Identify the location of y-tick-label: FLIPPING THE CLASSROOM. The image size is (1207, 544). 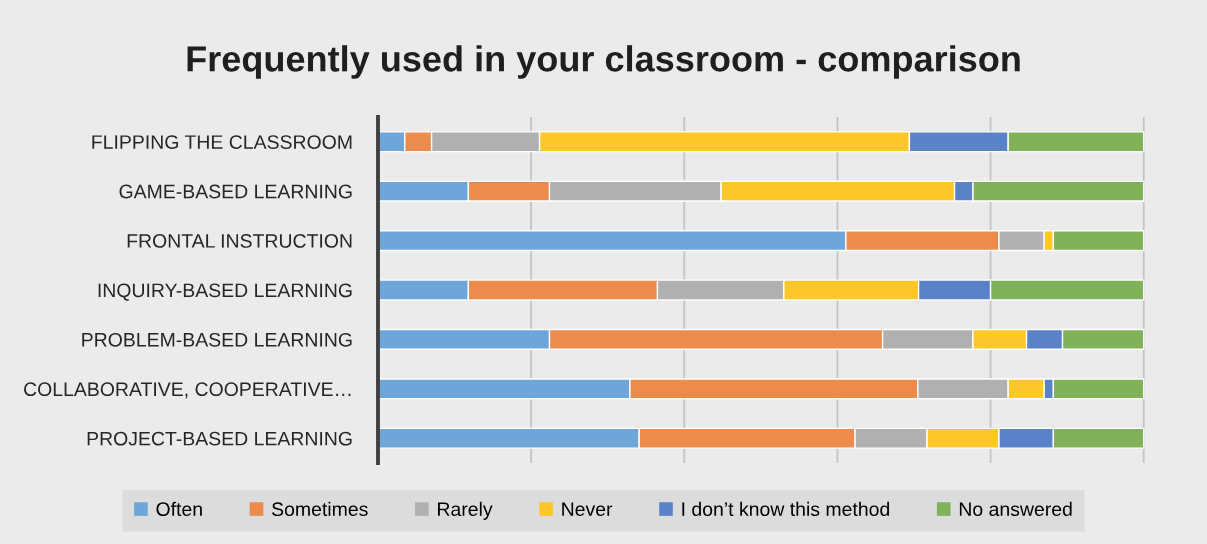
(222, 142).